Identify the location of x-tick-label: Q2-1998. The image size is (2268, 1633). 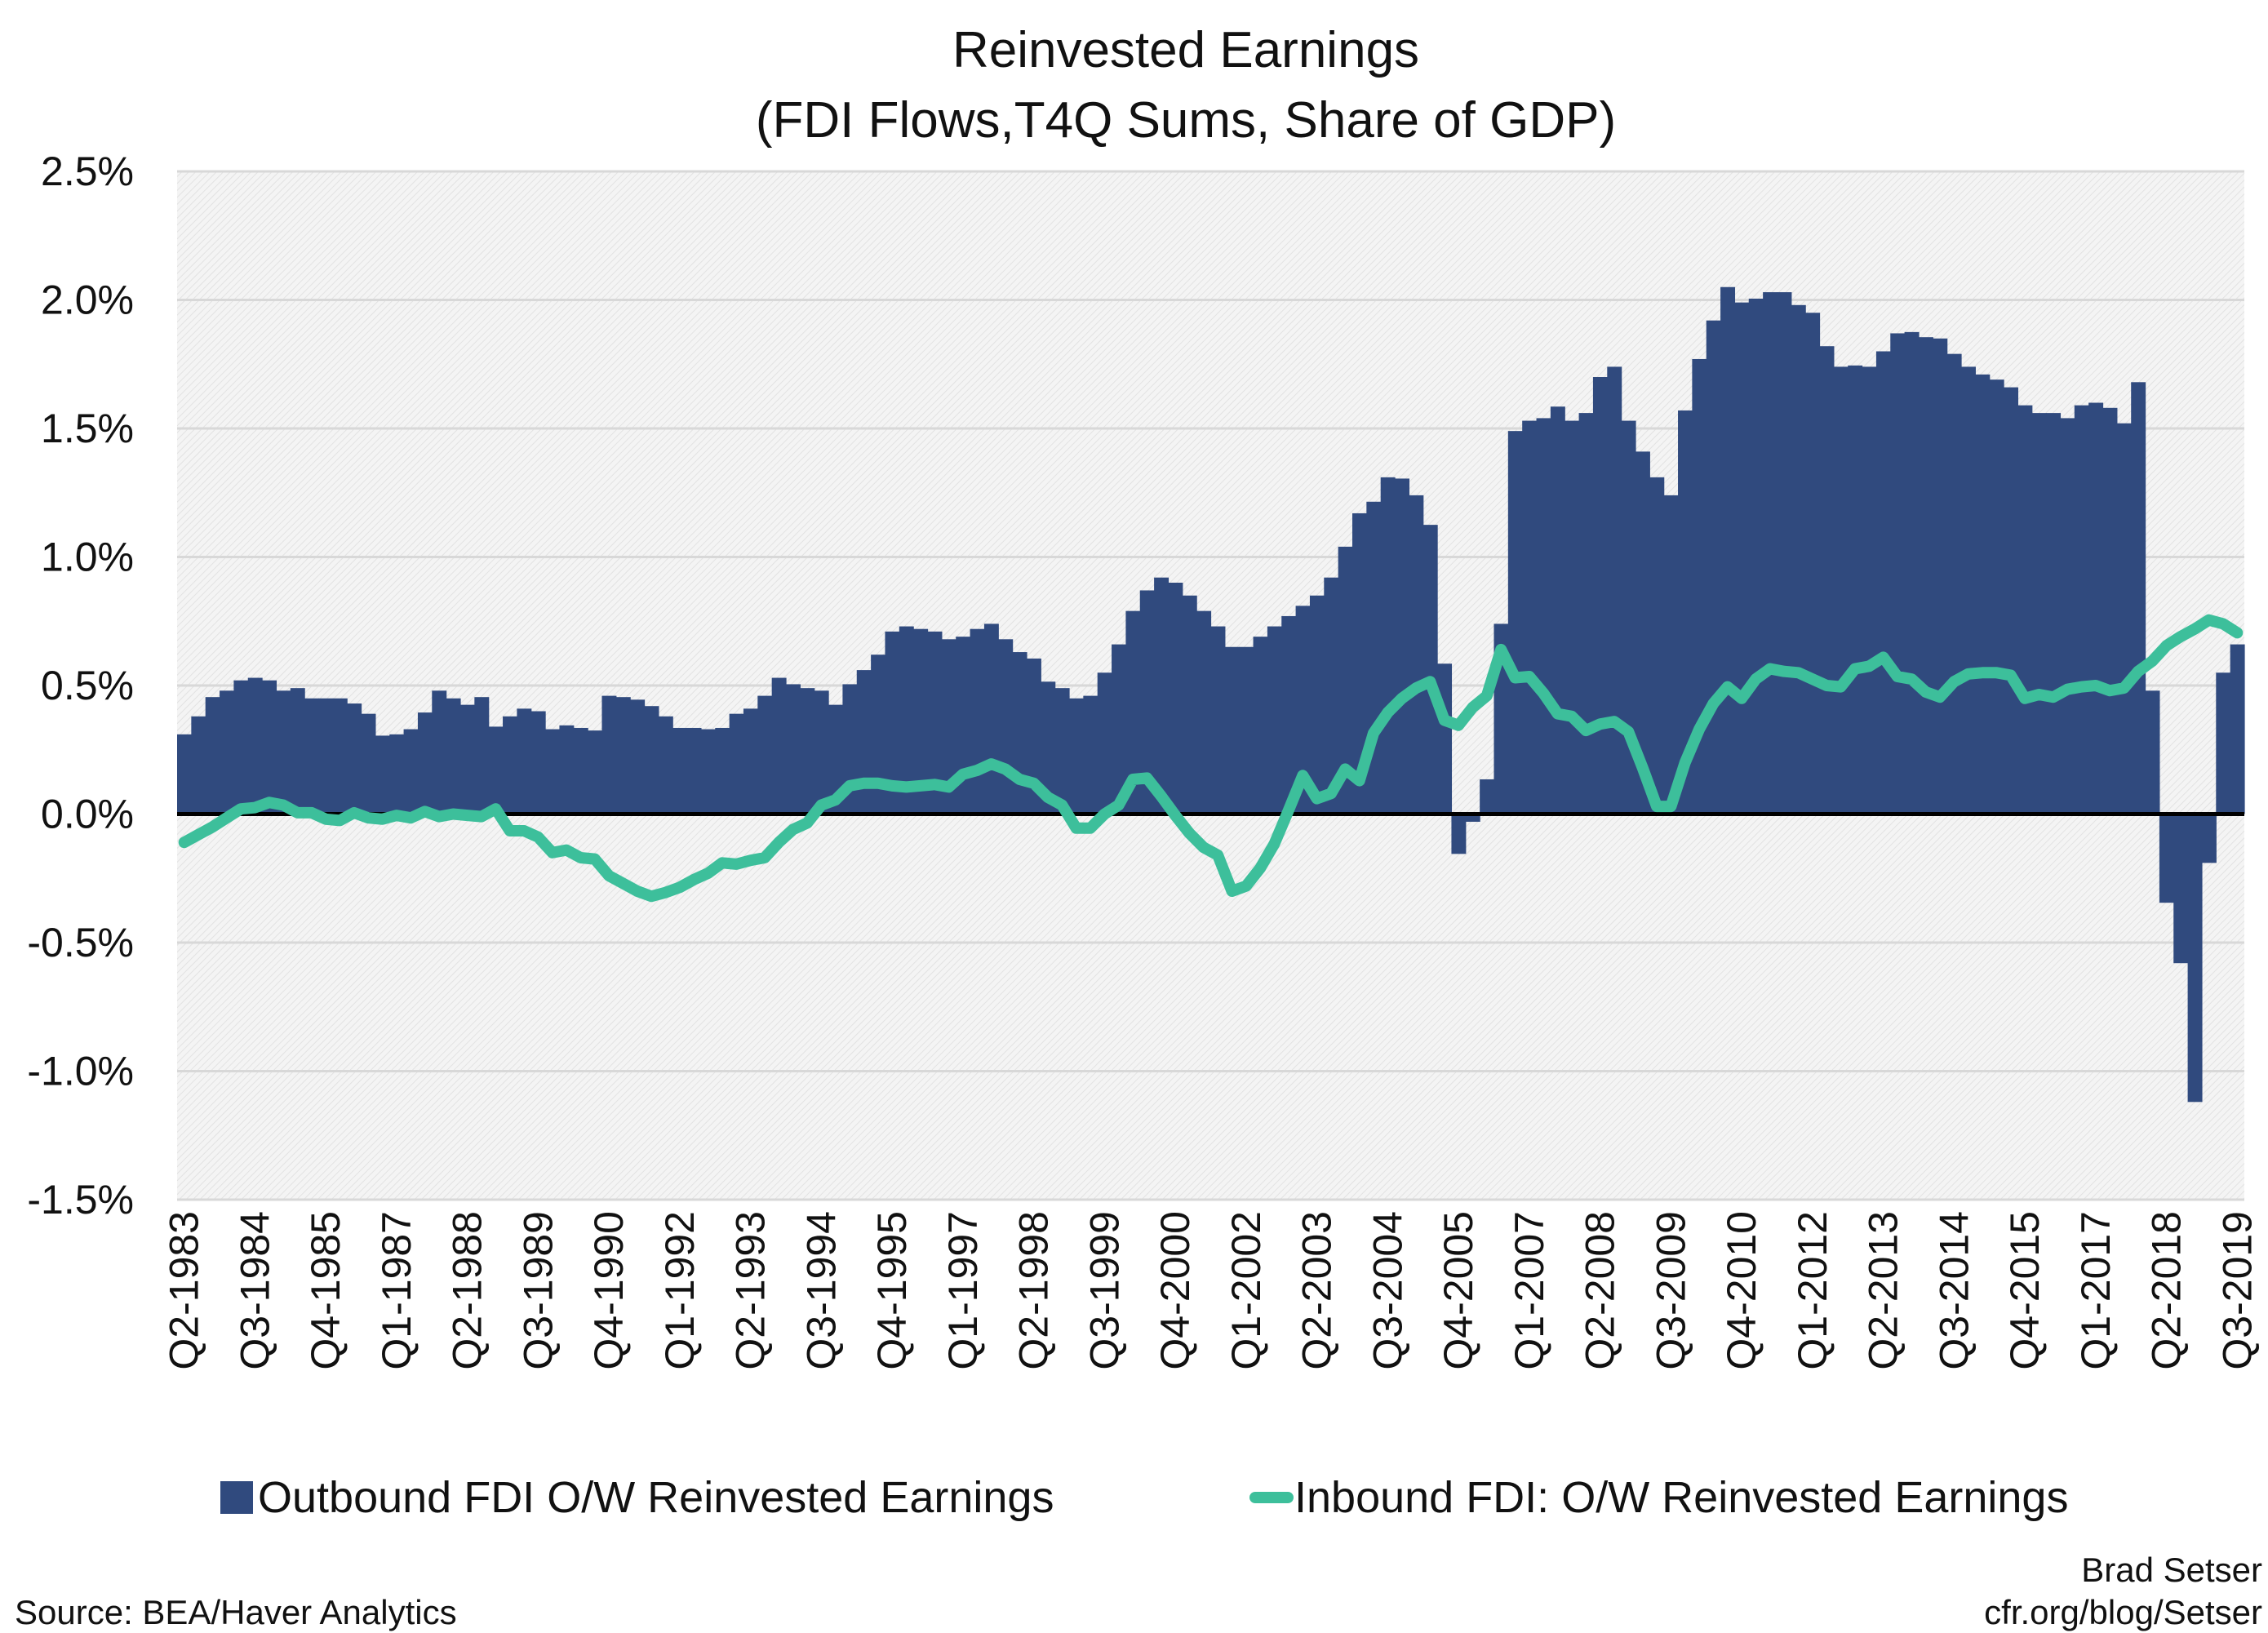
(1034, 1290).